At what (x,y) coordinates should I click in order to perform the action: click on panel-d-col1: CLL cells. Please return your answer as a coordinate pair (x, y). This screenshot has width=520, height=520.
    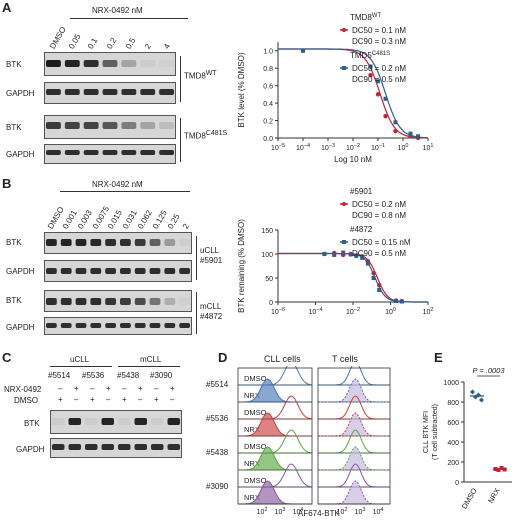
    Looking at the image, I should click on (282, 359).